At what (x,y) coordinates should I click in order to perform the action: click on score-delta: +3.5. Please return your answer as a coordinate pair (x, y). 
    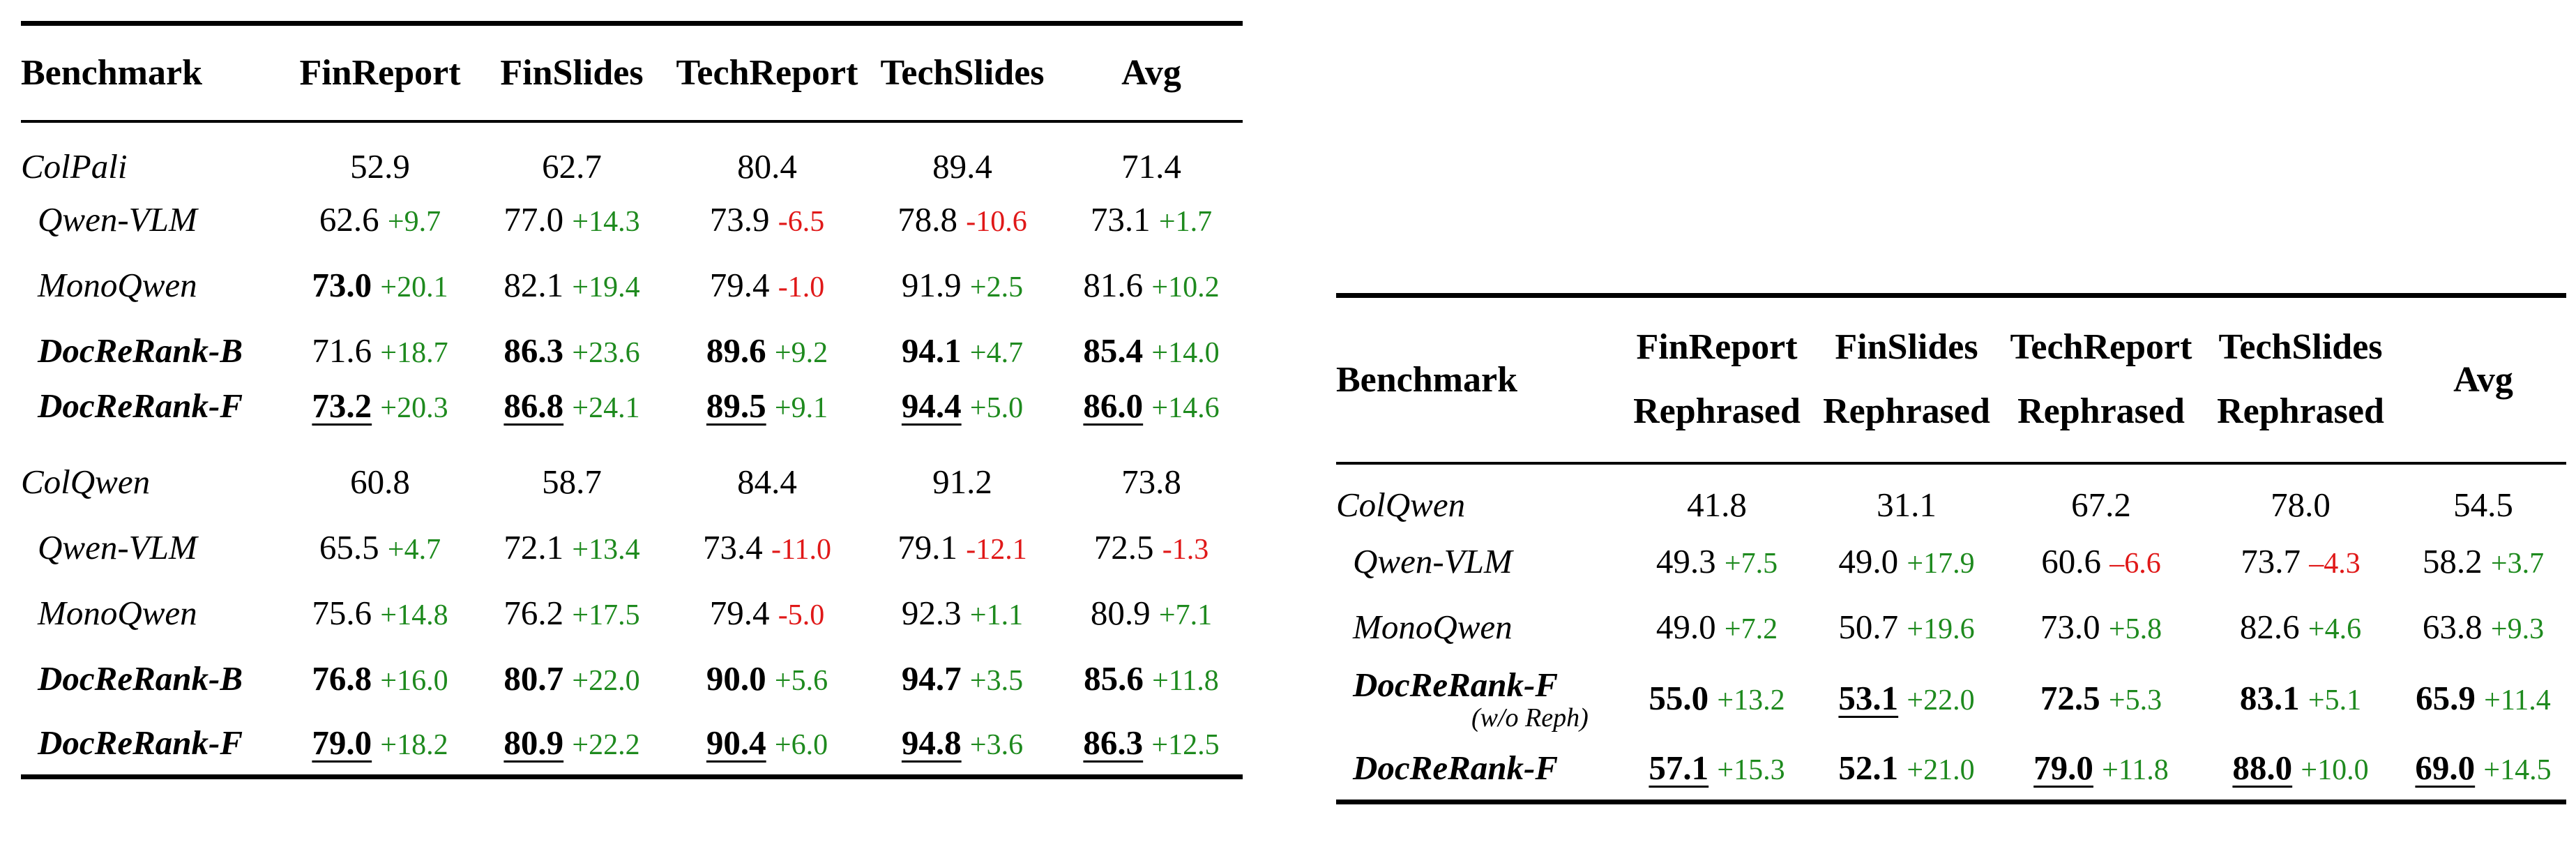
    Looking at the image, I should click on (996, 681).